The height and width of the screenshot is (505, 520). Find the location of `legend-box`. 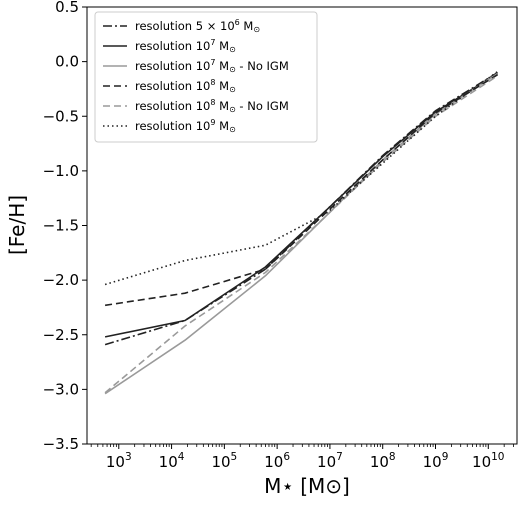

legend-box is located at coordinates (206, 77).